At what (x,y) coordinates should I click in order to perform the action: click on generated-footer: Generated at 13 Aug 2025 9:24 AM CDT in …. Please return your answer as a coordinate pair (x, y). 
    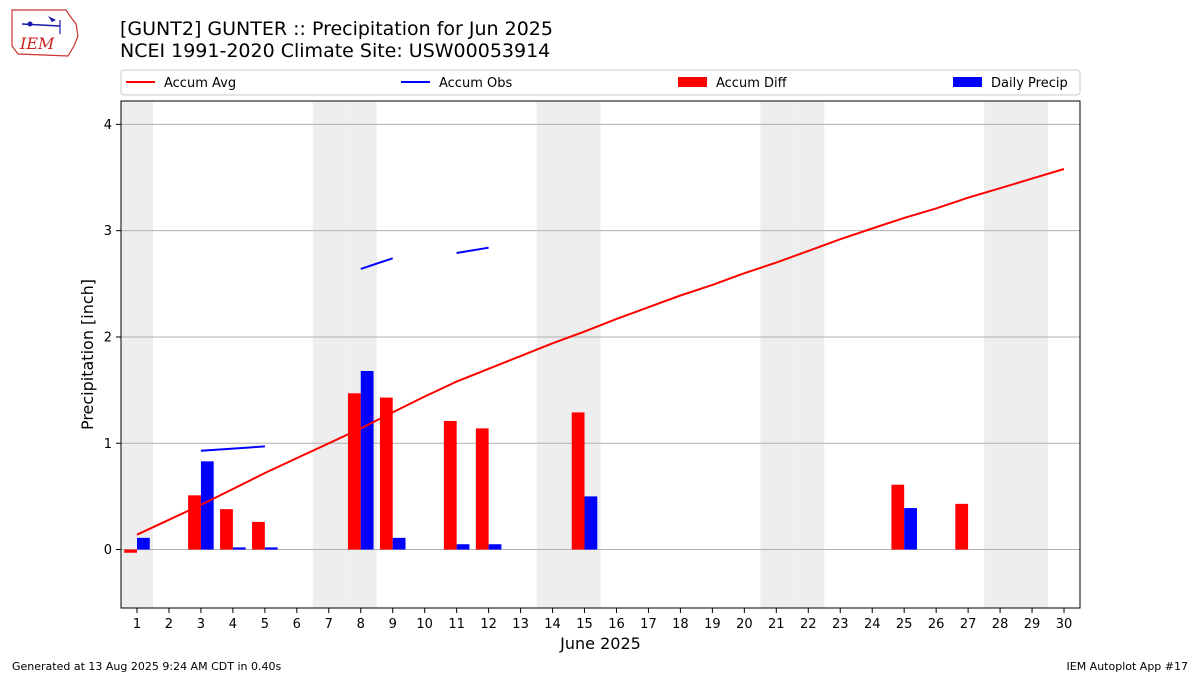
    Looking at the image, I should click on (147, 666).